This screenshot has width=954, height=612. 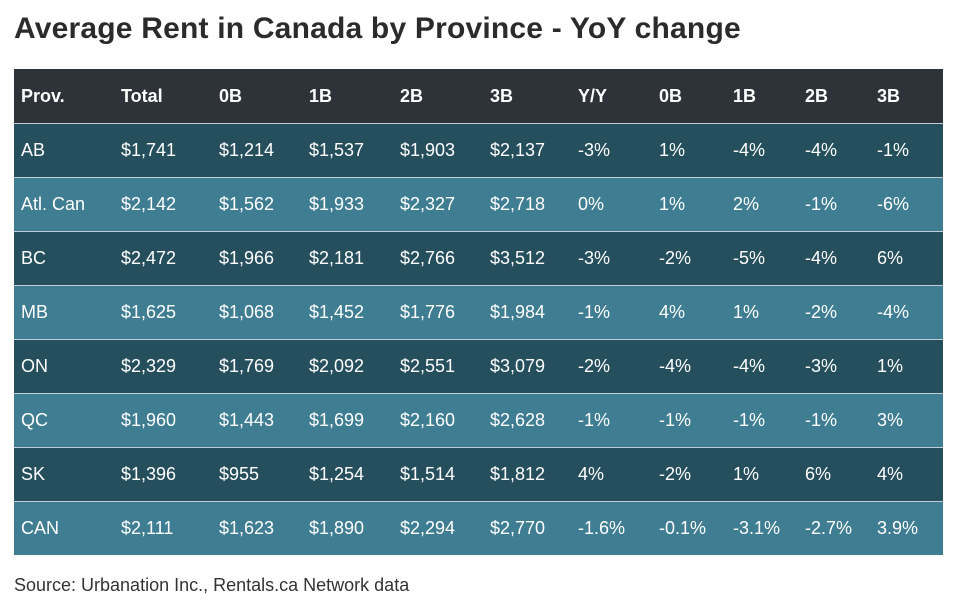 I want to click on header-cell: Prov., so click(x=43, y=95).